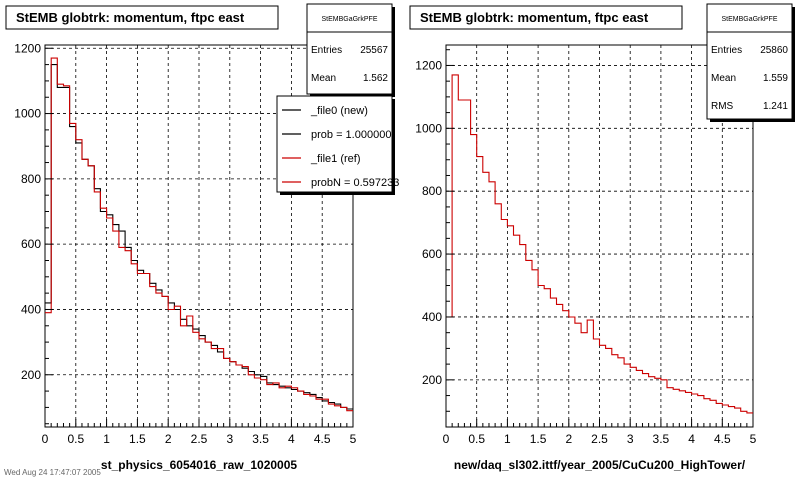 The width and height of the screenshot is (800, 480). Describe the element at coordinates (774, 50) in the screenshot. I see `stats-value: 25860` at that location.